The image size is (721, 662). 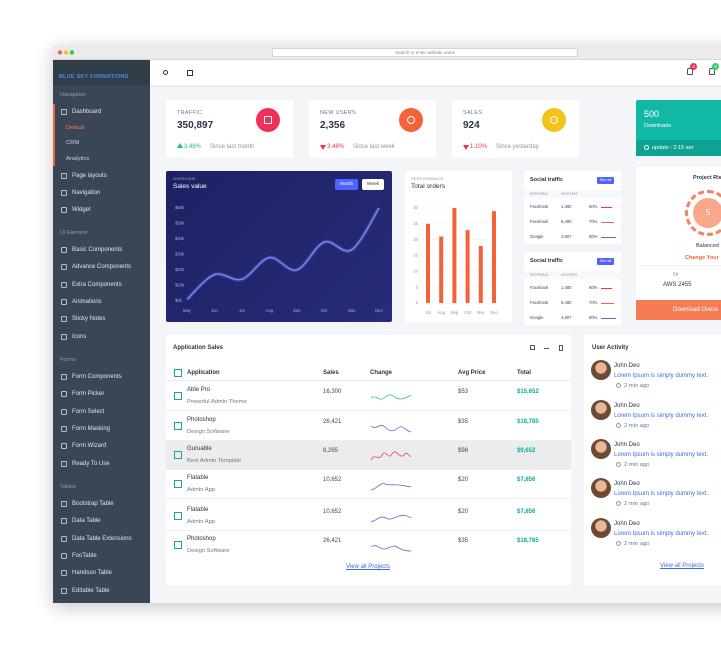 I want to click on menu-item: Advance Components, so click(x=102, y=267).